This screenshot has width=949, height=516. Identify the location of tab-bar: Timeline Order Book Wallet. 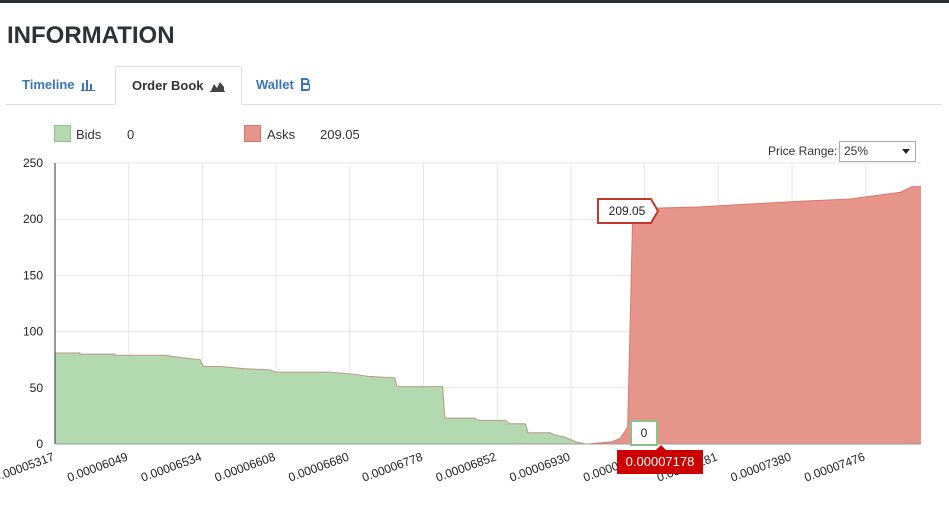
(474, 85).